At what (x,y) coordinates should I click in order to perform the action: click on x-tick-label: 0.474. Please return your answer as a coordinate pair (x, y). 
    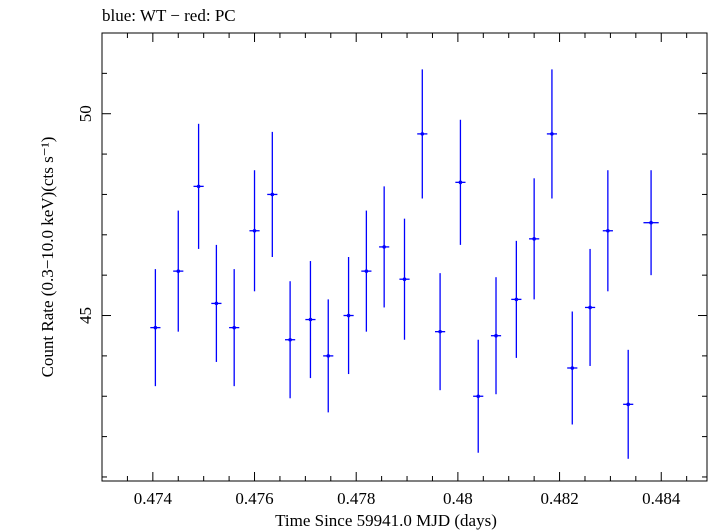
    Looking at the image, I should click on (153, 498).